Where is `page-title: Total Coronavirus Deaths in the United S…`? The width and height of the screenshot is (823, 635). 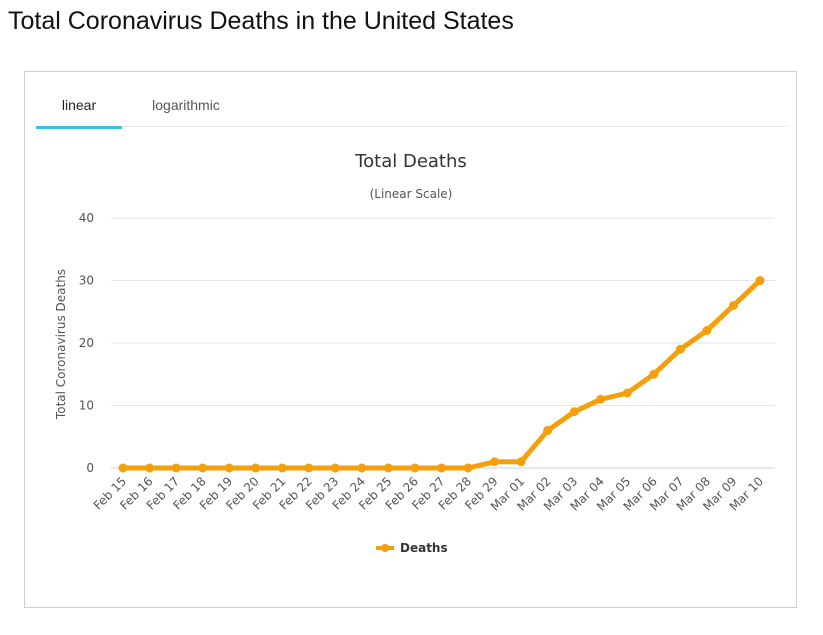 page-title: Total Coronavirus Deaths in the United S… is located at coordinates (261, 21).